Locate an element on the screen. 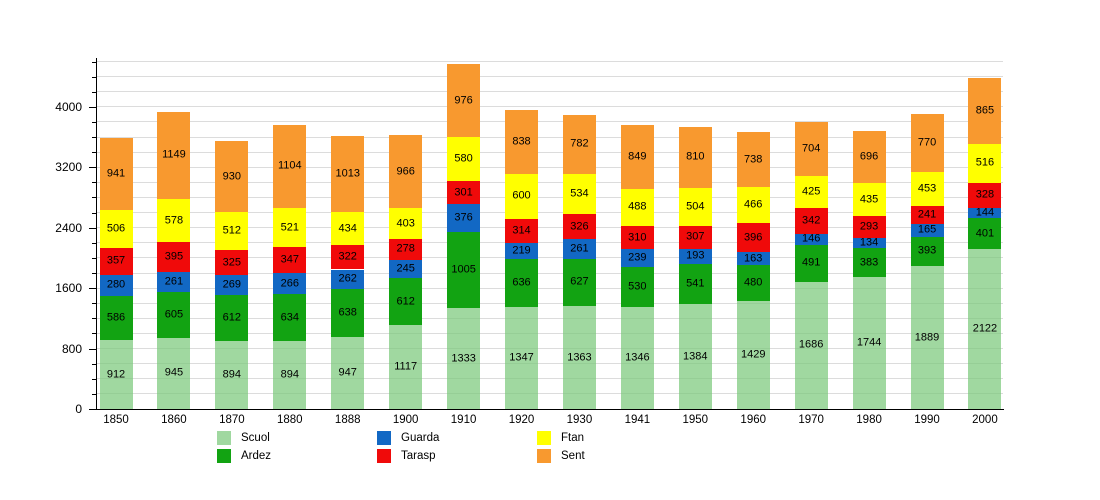 The image size is (1100, 500). bar-1930: 1363 627 261 326 534 782 is located at coordinates (579, 261).